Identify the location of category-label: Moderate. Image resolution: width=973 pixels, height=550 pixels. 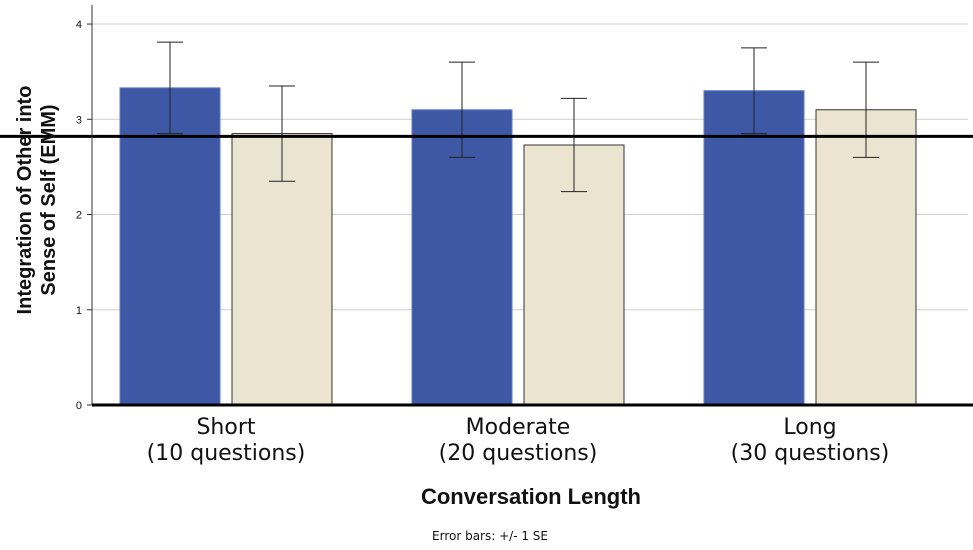
(518, 427).